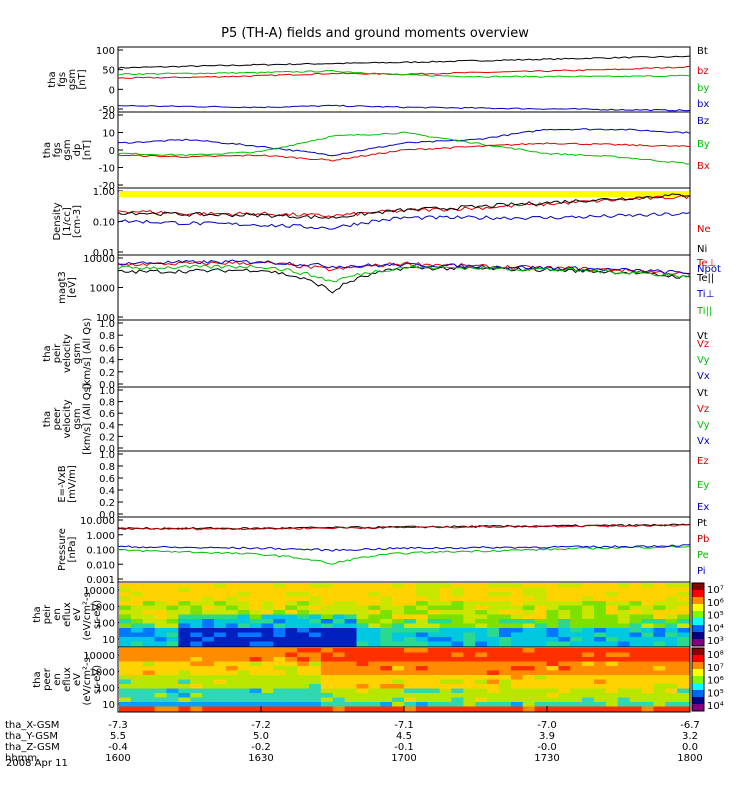 Image resolution: width=750 pixels, height=800 pixels. I want to click on colorbar-tick-label: 10³, so click(715, 641).